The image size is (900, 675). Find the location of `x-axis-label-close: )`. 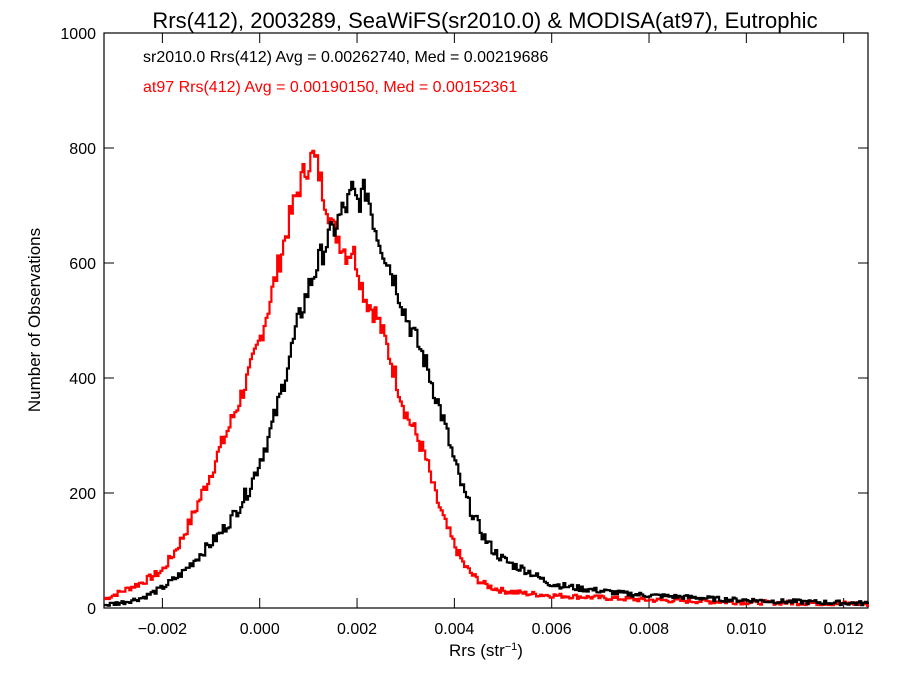

x-axis-label-close: ) is located at coordinates (520, 650).